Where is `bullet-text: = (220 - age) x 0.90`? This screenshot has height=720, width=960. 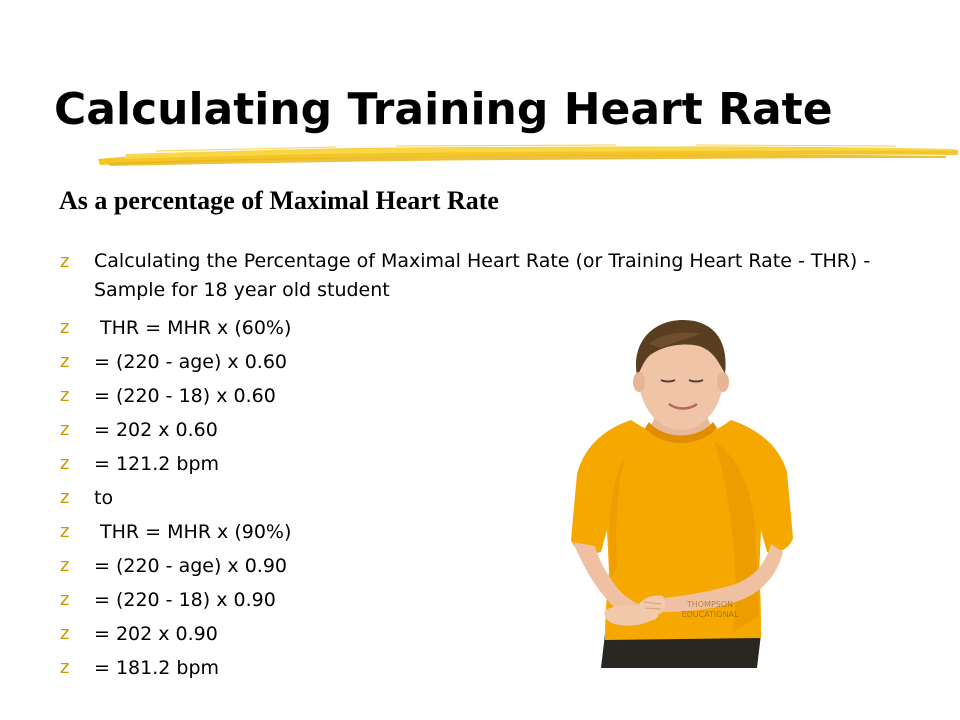
bullet-text: = (220 - age) x 0.90 is located at coordinates (191, 566).